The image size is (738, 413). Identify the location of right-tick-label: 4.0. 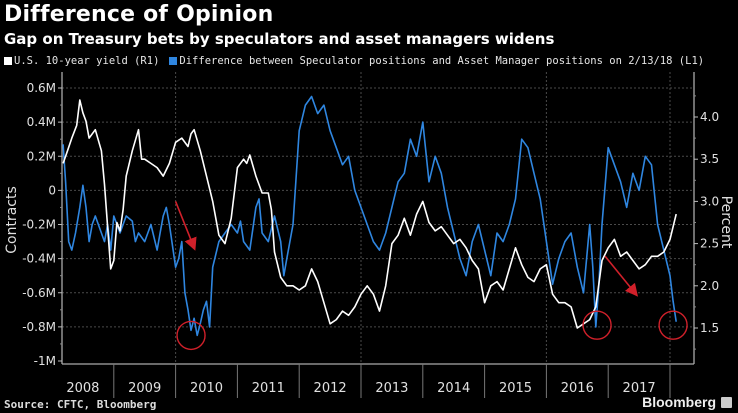
(709, 117).